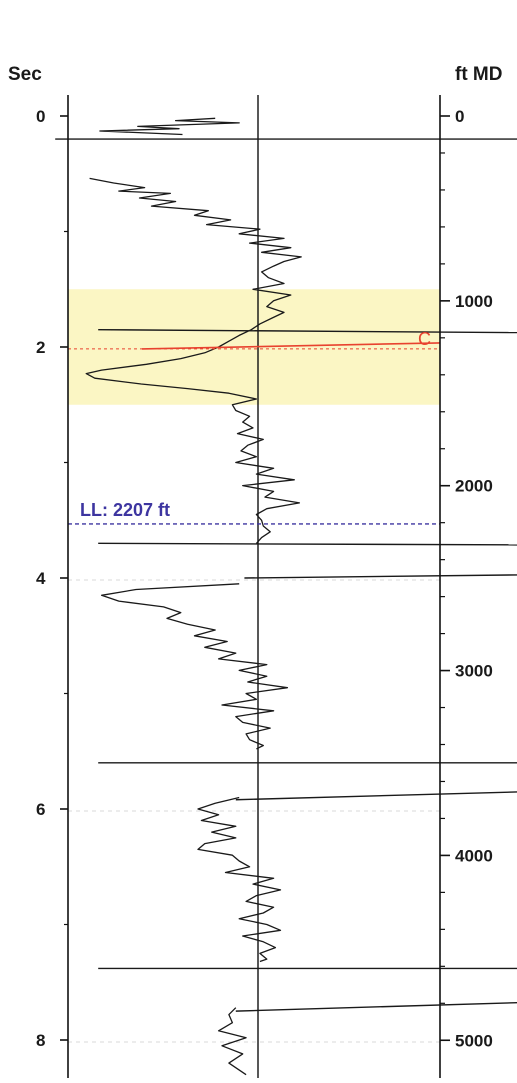  Describe the element at coordinates (41, 578) in the screenshot. I see `left-tick-label-4: 4` at that location.